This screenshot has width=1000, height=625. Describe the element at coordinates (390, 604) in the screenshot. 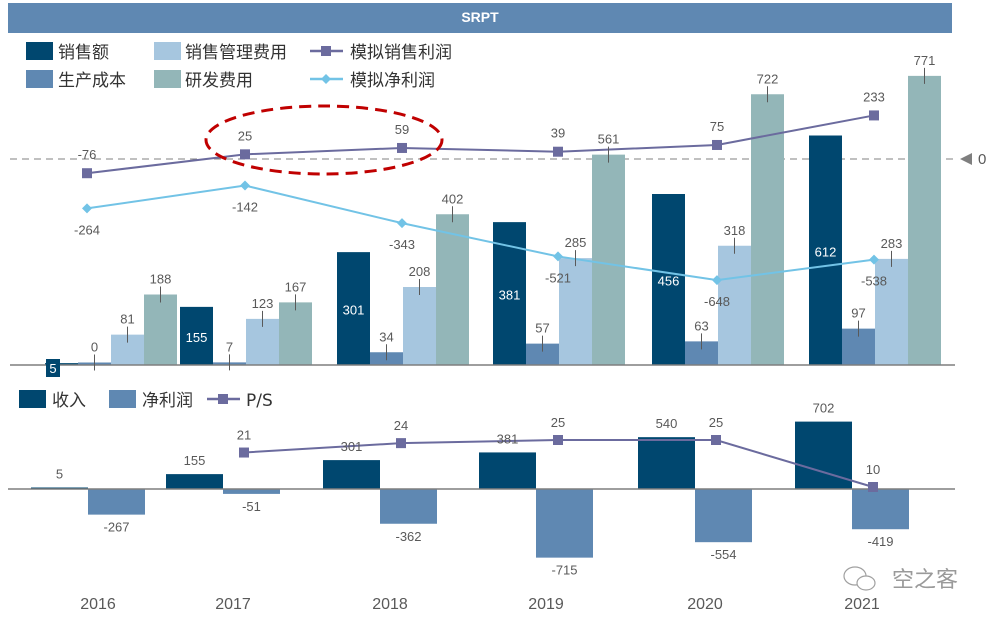

I see `year-label-2018: 2018` at that location.